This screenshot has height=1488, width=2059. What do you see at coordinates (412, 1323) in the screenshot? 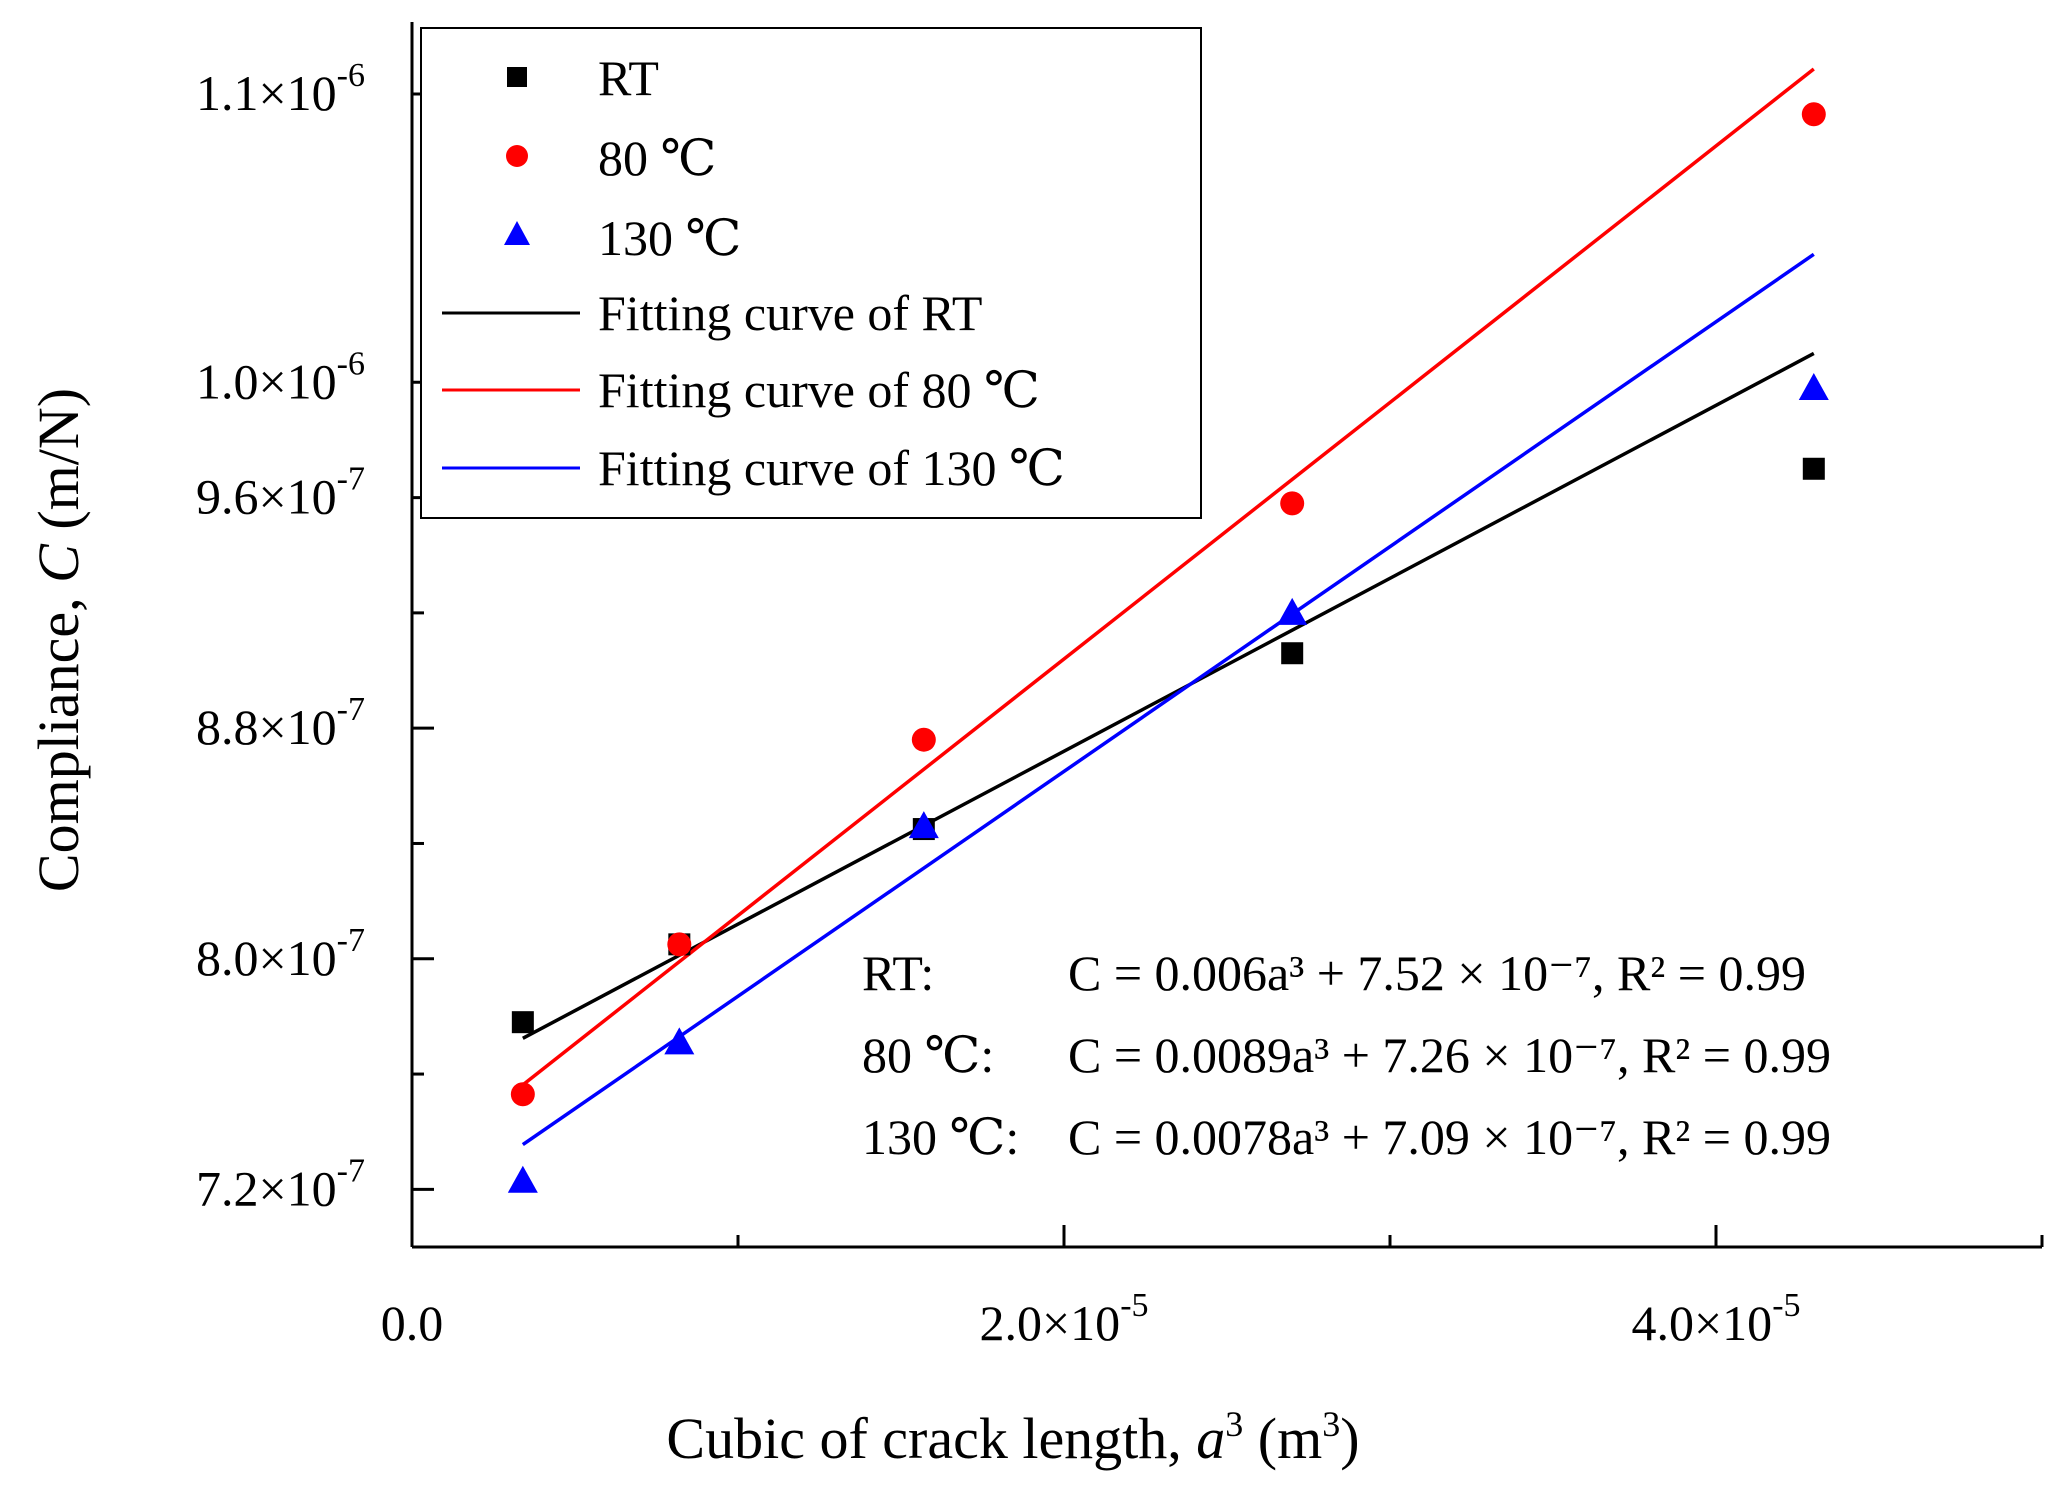
I see `x-tick-label: 0.0` at bounding box center [412, 1323].